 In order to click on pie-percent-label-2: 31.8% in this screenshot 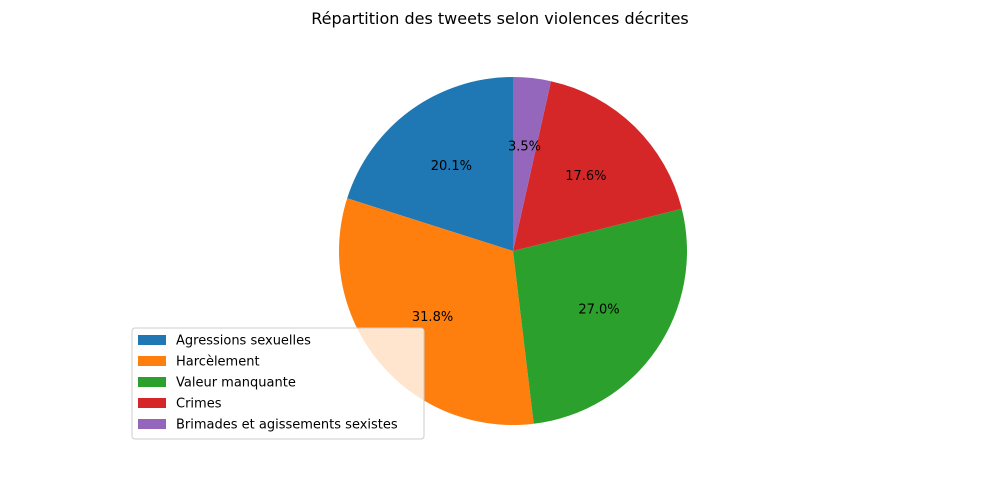, I will do `click(432, 317)`.